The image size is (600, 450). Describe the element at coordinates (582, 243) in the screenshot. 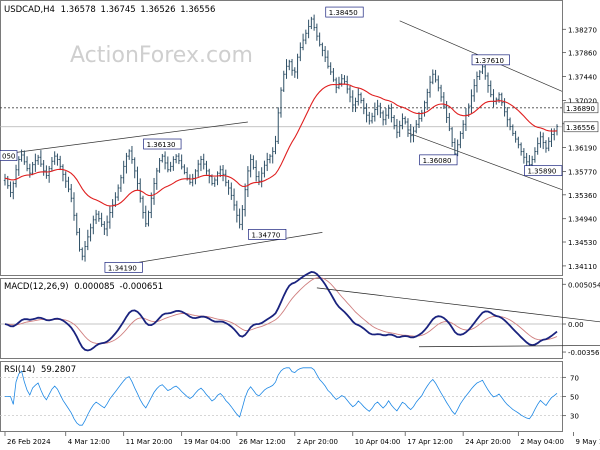

I see `price-tick-label: 1.34530` at that location.